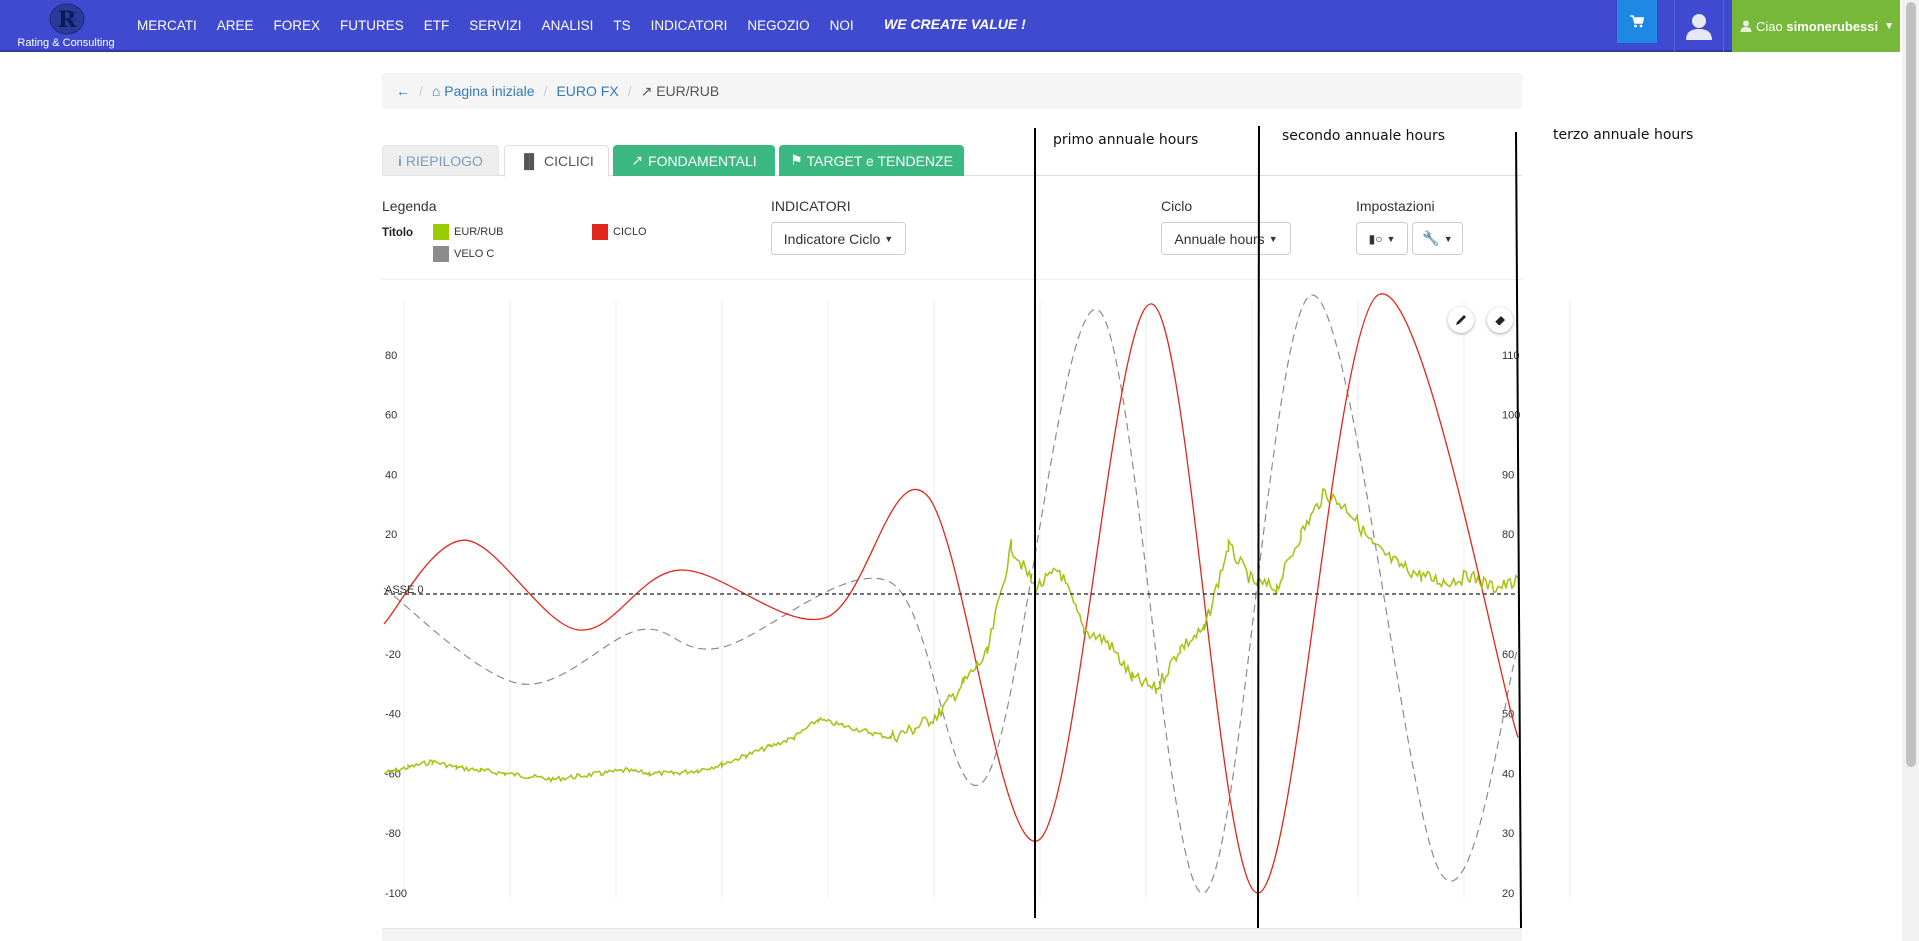  Describe the element at coordinates (955, 24) in the screenshot. I see `slogan-text: WE CREATE VALUE !` at that location.